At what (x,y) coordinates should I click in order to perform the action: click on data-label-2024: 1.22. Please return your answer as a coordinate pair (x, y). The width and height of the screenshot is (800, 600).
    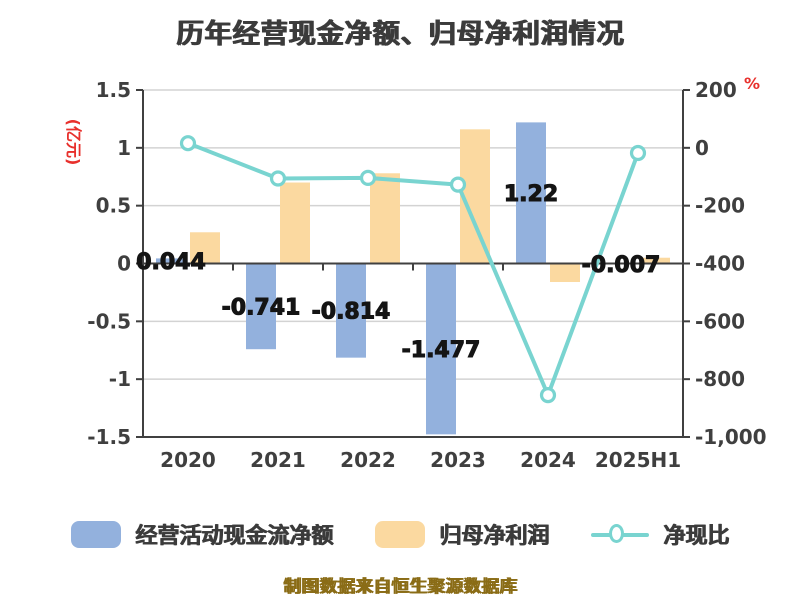
    Looking at the image, I should click on (531, 194).